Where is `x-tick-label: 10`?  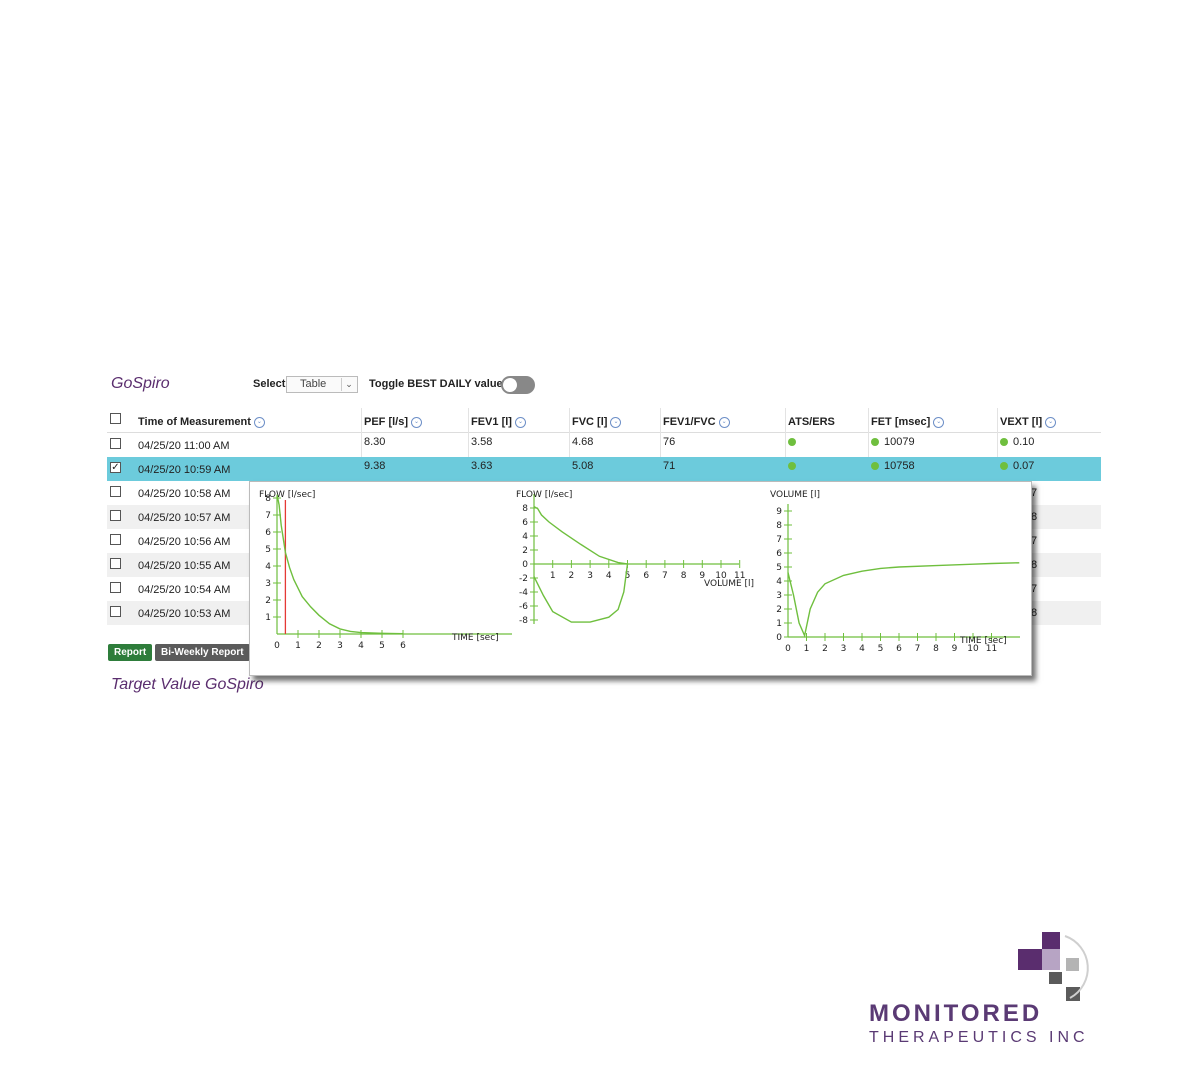
x-tick-label: 10 is located at coordinates (721, 576).